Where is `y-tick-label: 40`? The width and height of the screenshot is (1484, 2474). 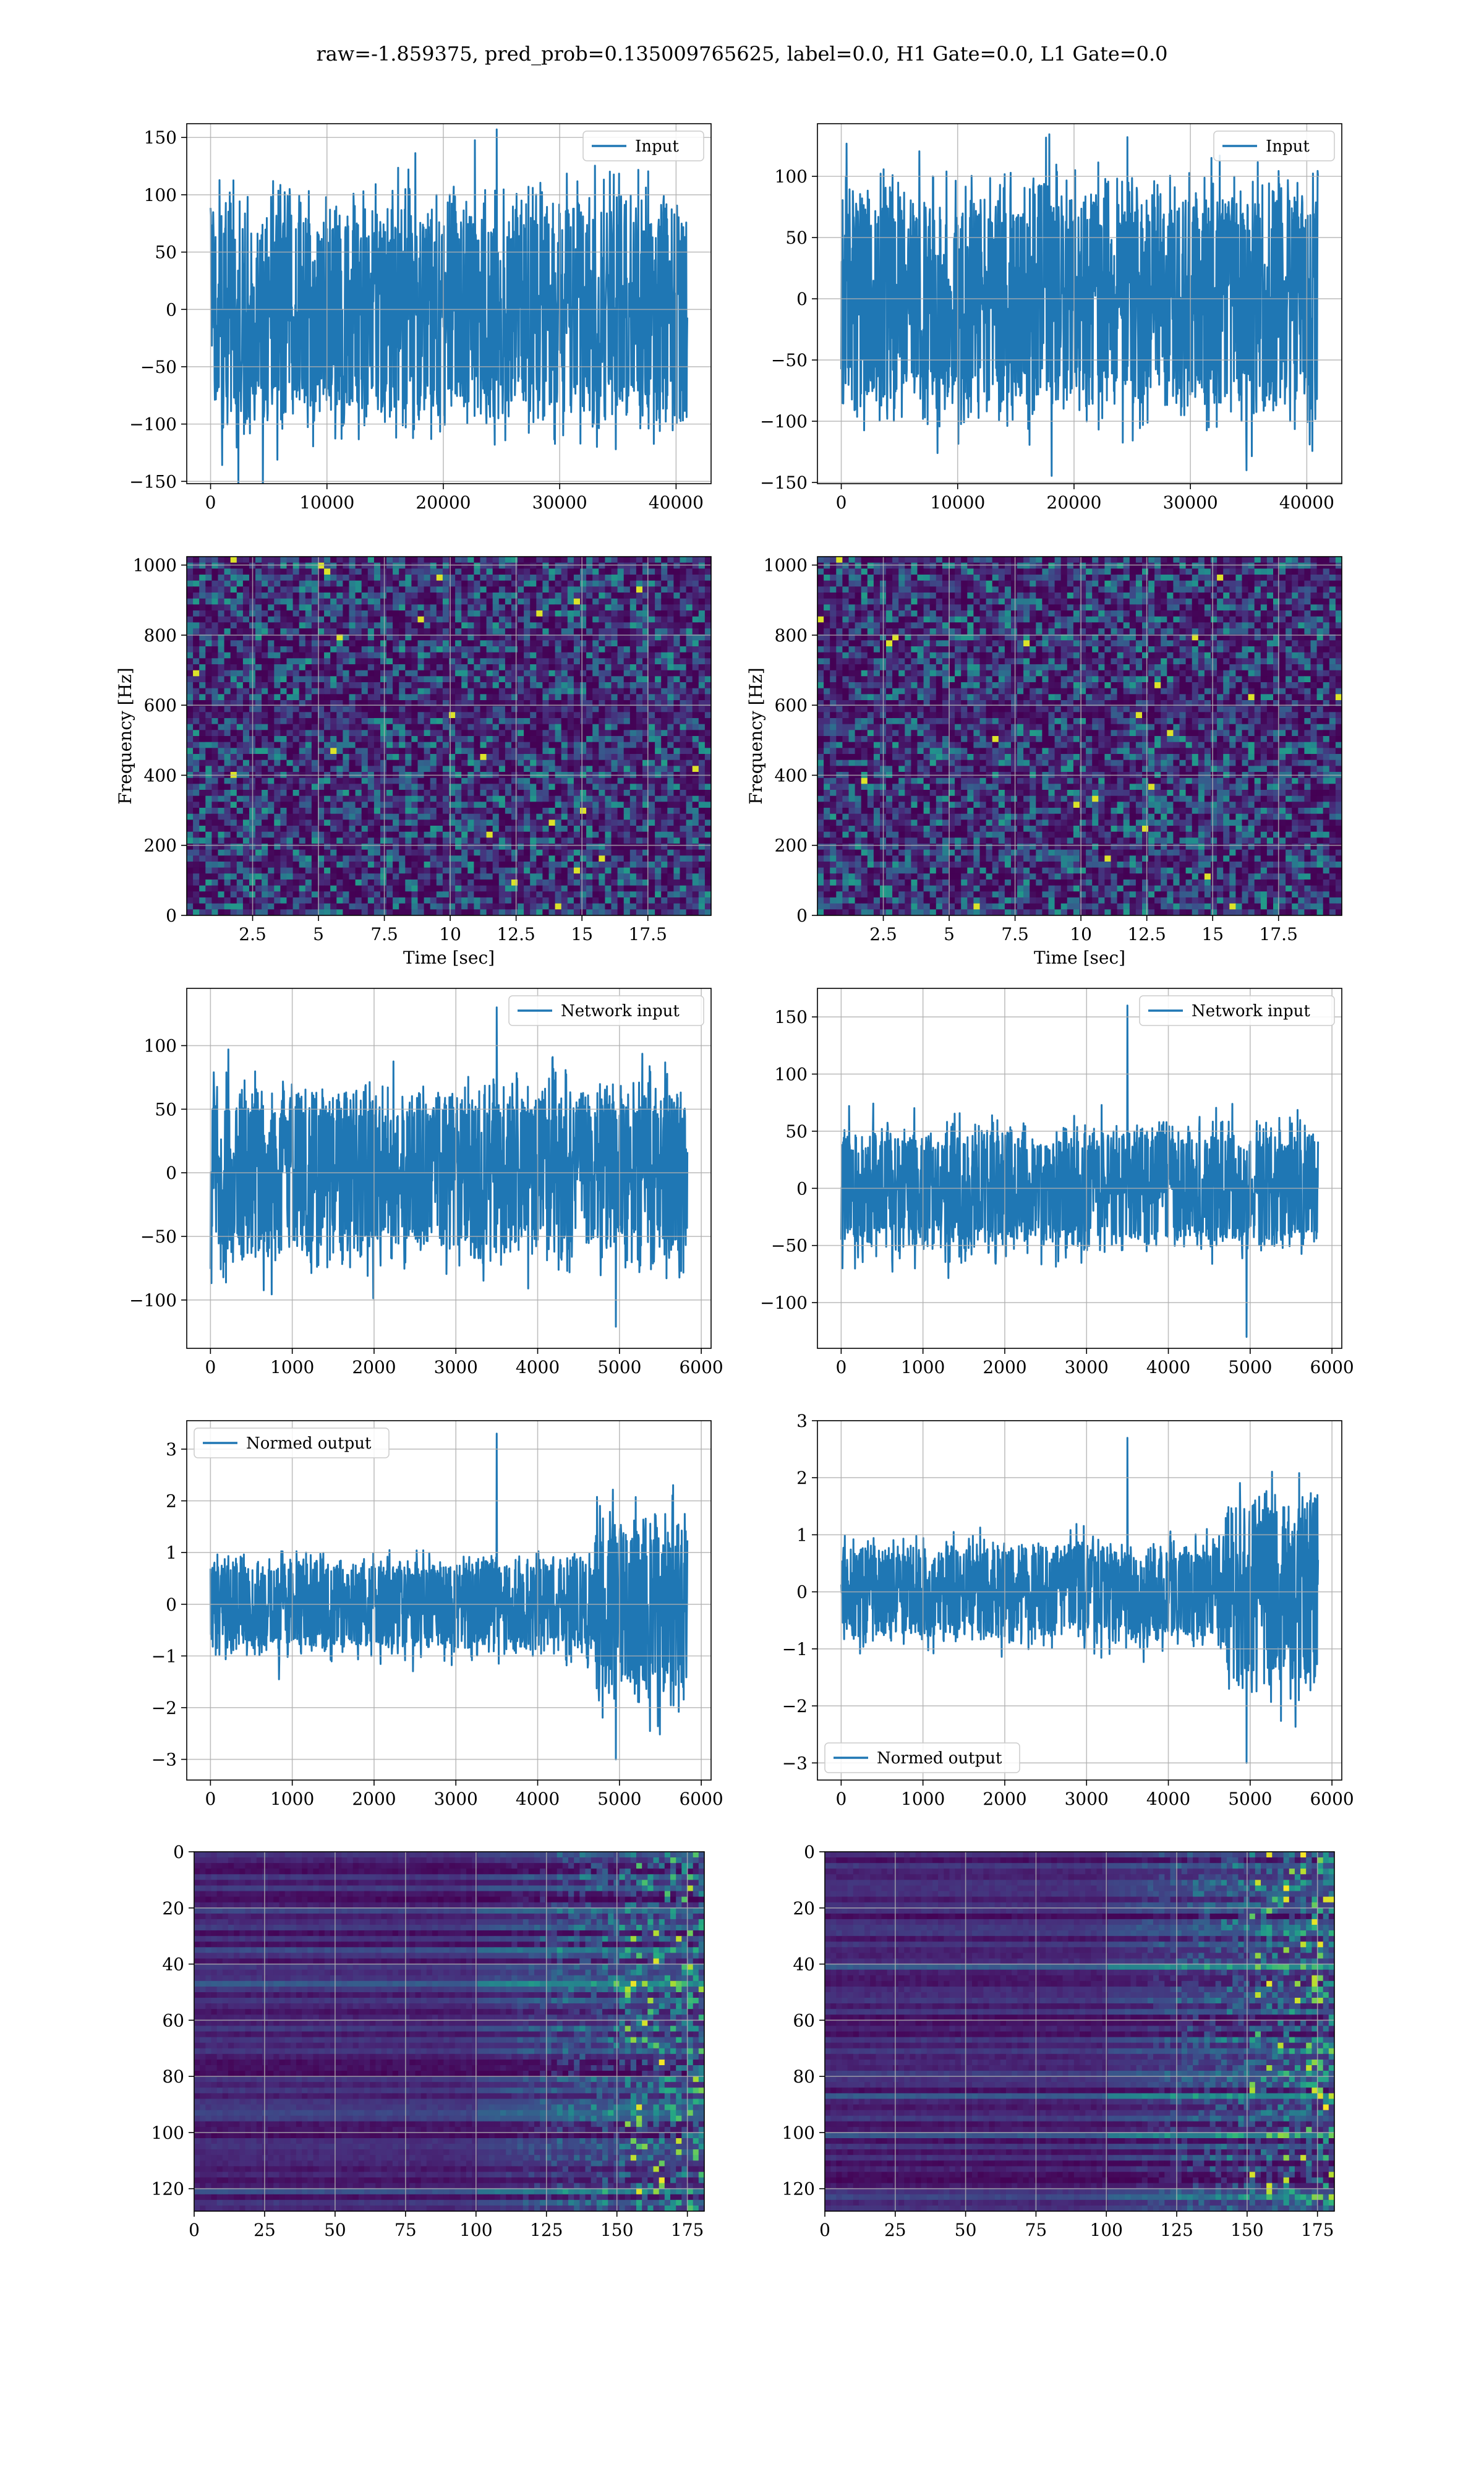
y-tick-label: 40 is located at coordinates (804, 1965).